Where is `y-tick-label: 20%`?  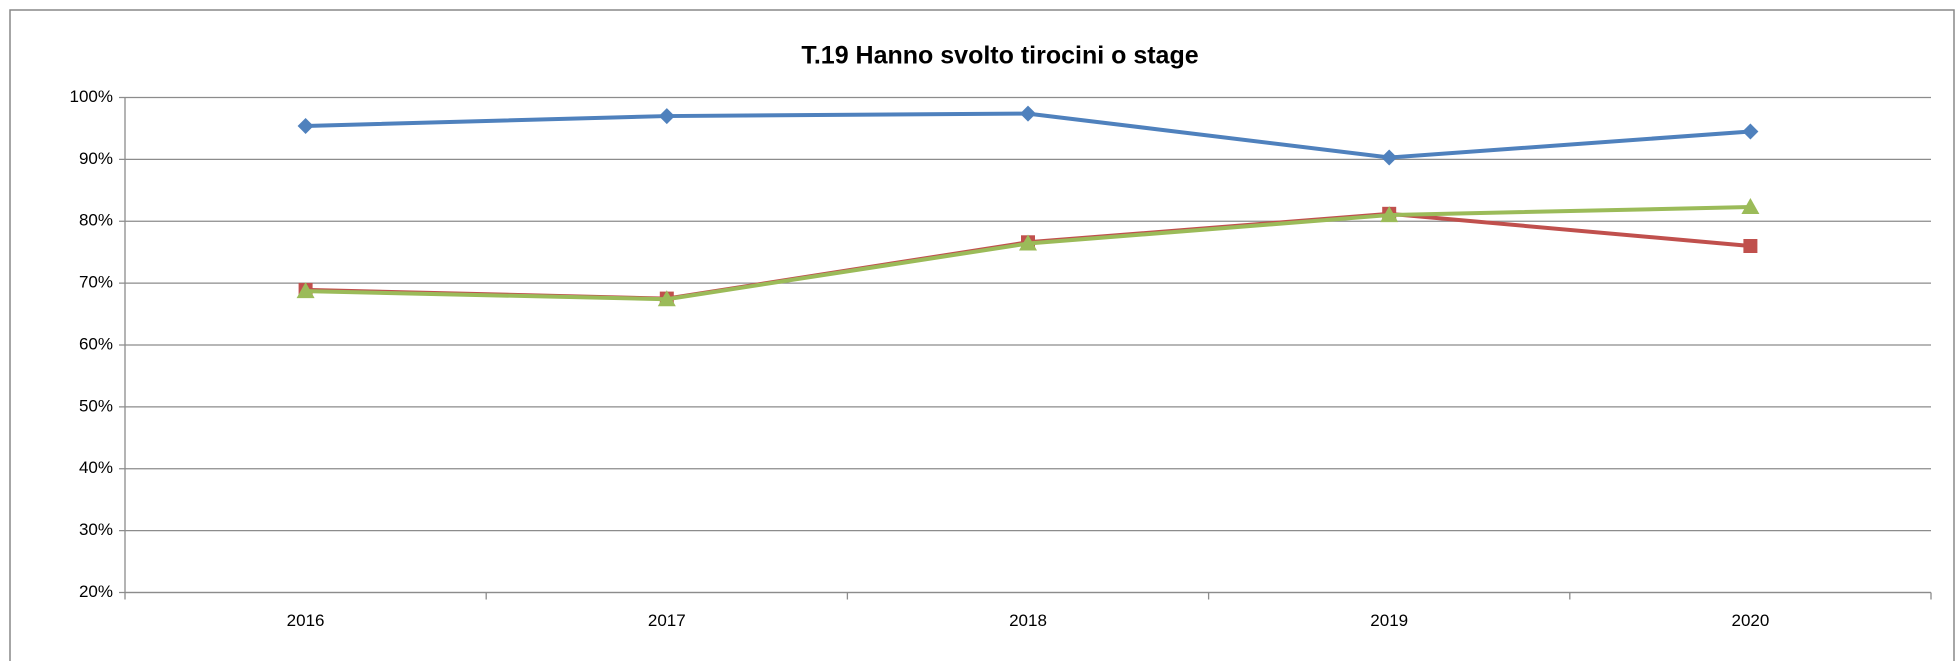 y-tick-label: 20% is located at coordinates (96, 591).